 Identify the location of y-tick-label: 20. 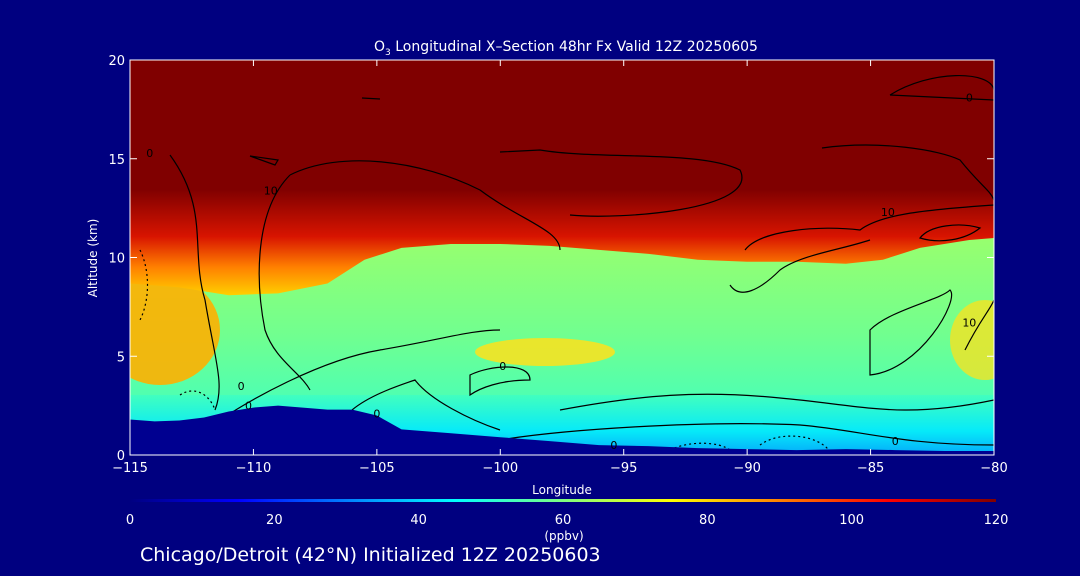
(116, 61).